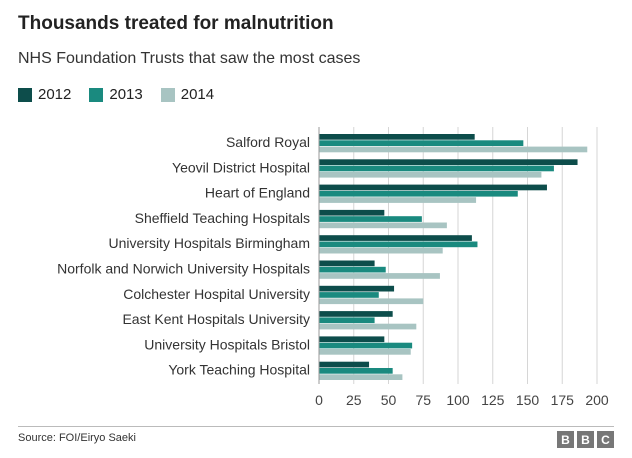 Image resolution: width=632 pixels, height=458 pixels. What do you see at coordinates (605, 439) in the screenshot?
I see `bbc-logo-letter: C` at bounding box center [605, 439].